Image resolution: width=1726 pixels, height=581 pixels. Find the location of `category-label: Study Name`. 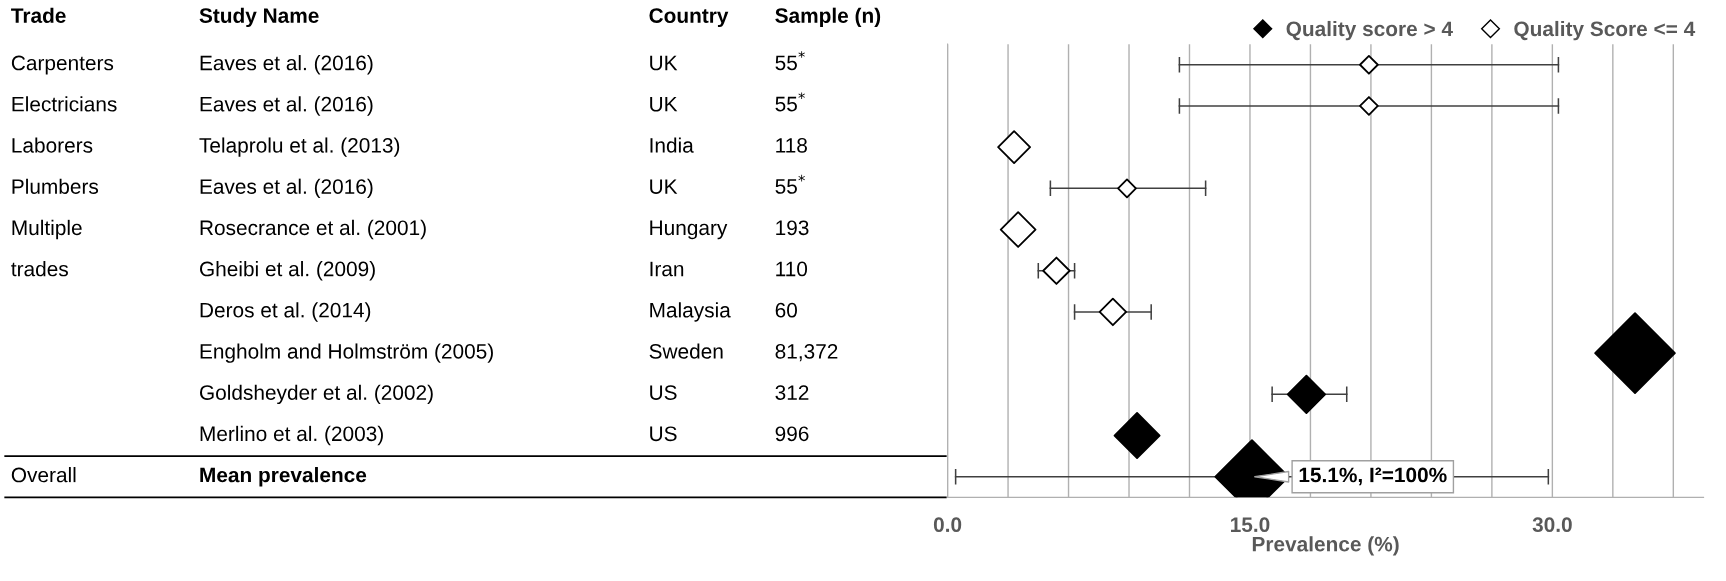

category-label: Study Name is located at coordinates (259, 17).